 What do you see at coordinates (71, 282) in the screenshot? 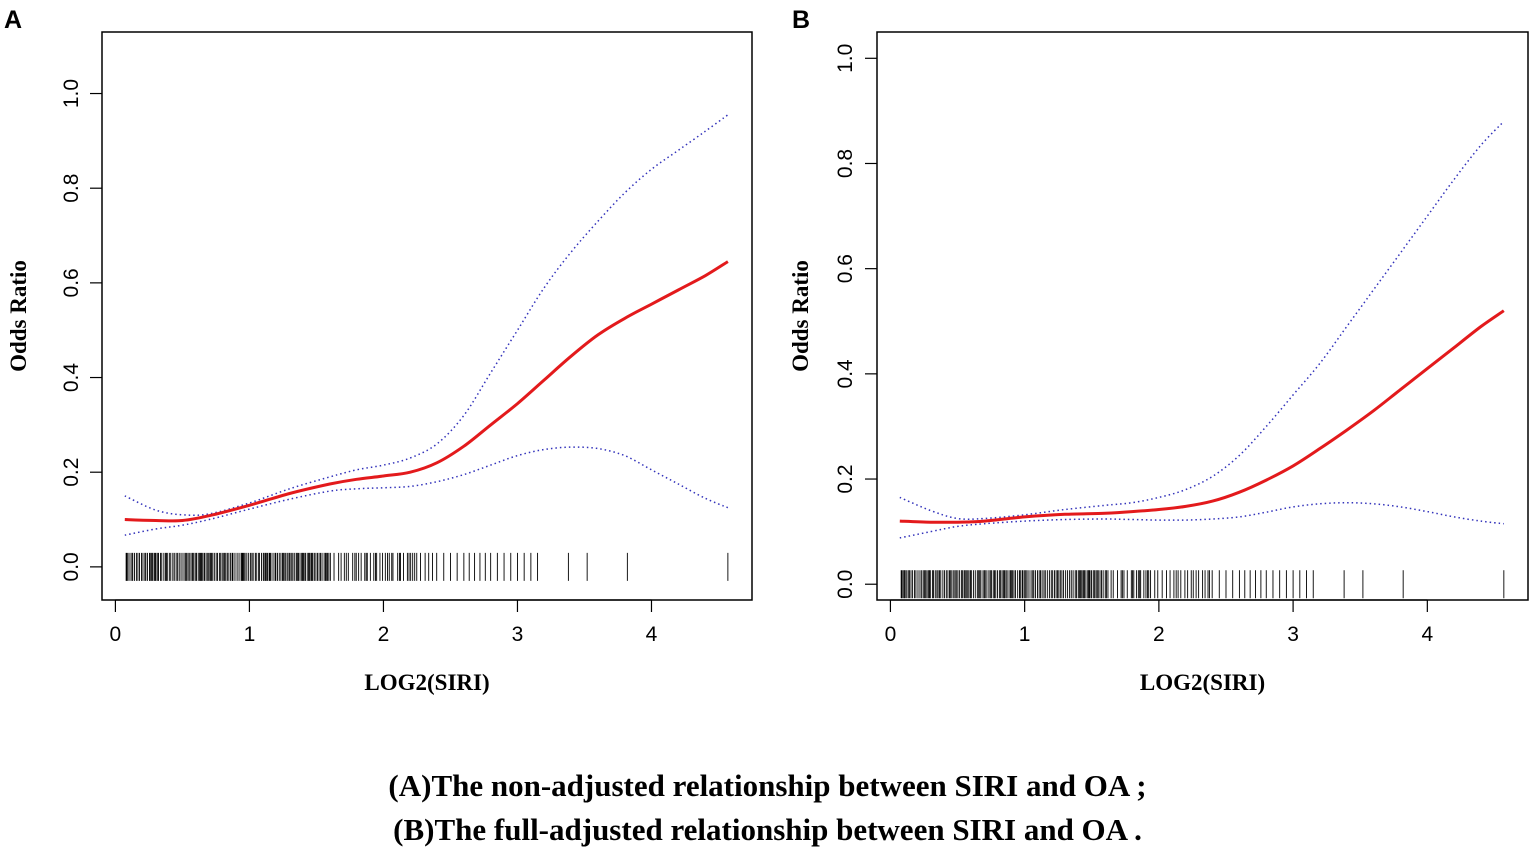
I see `y-tick-label-a-3: 0.6` at bounding box center [71, 282].